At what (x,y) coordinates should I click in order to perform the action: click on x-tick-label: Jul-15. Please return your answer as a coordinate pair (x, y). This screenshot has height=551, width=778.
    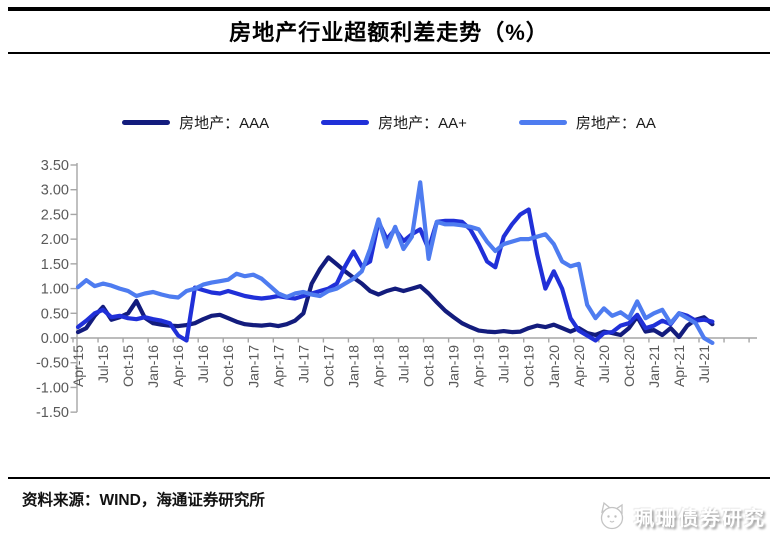
    Looking at the image, I should click on (103, 364).